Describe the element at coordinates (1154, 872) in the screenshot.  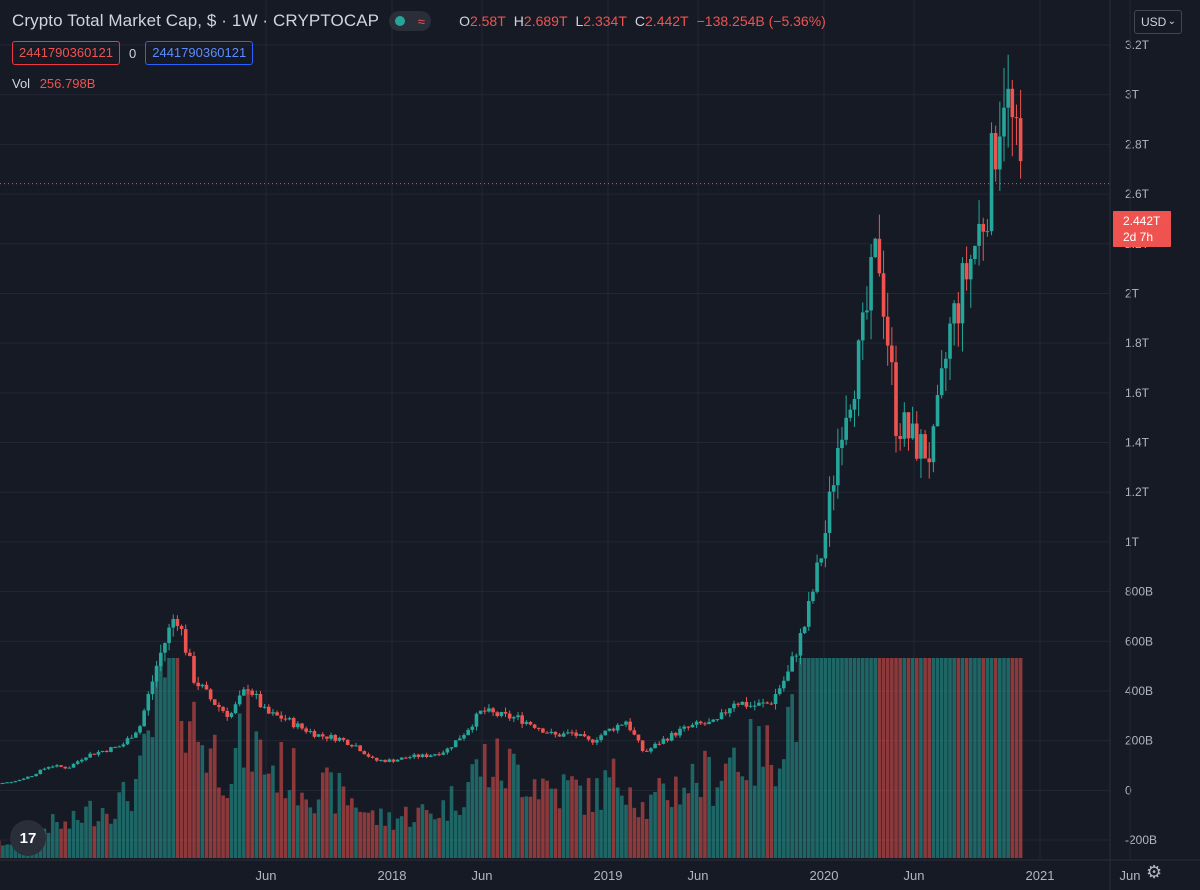
I see `gear-icon: ⚙` at that location.